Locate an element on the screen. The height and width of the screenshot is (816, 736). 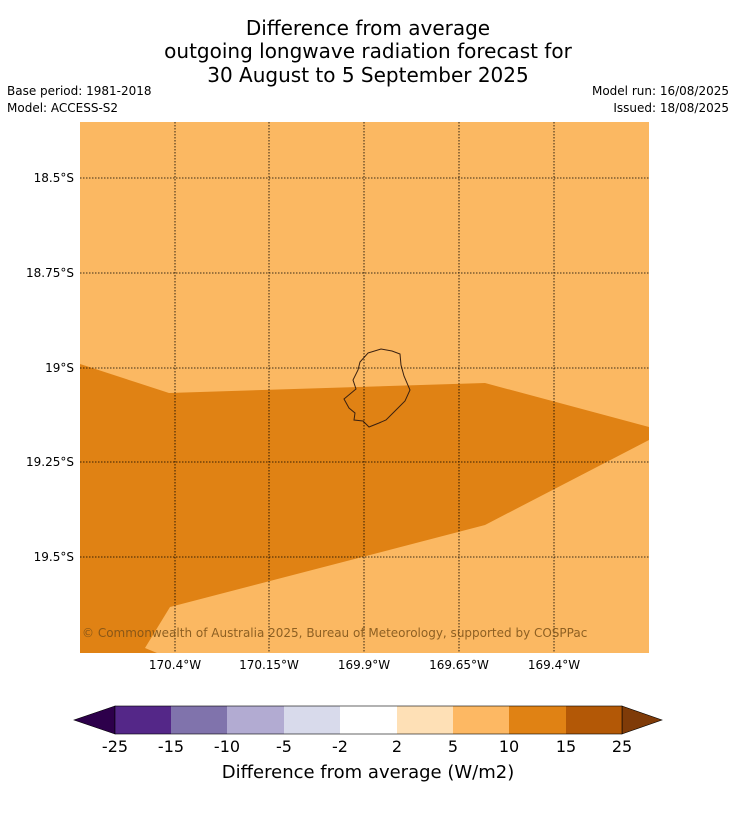
island-outline is located at coordinates (377, 388).